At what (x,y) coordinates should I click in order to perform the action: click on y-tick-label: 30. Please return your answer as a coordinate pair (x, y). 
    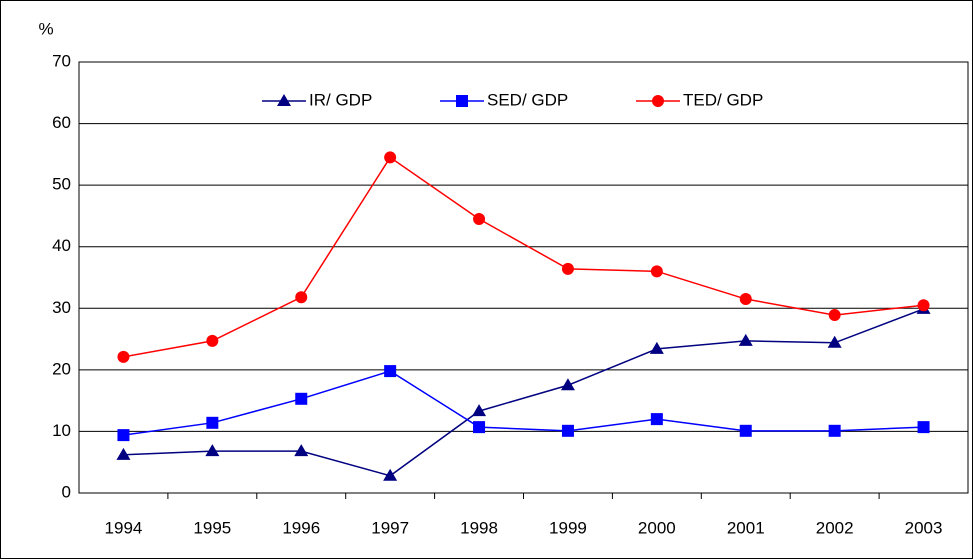
    Looking at the image, I should click on (61, 307).